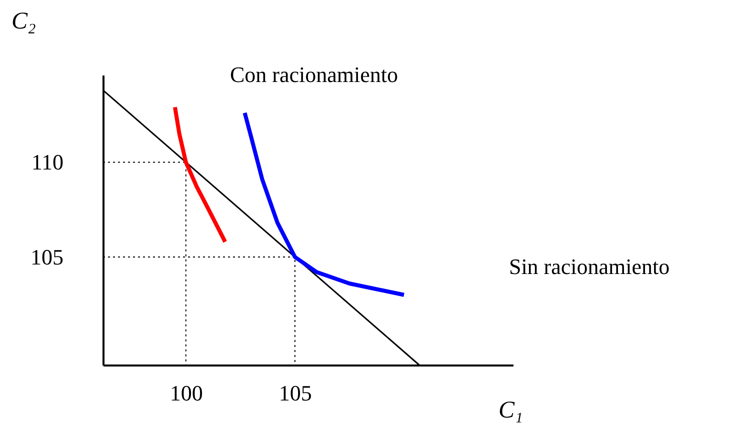 The width and height of the screenshot is (737, 430). What do you see at coordinates (589, 266) in the screenshot?
I see `text: Sin racionamiento` at bounding box center [589, 266].